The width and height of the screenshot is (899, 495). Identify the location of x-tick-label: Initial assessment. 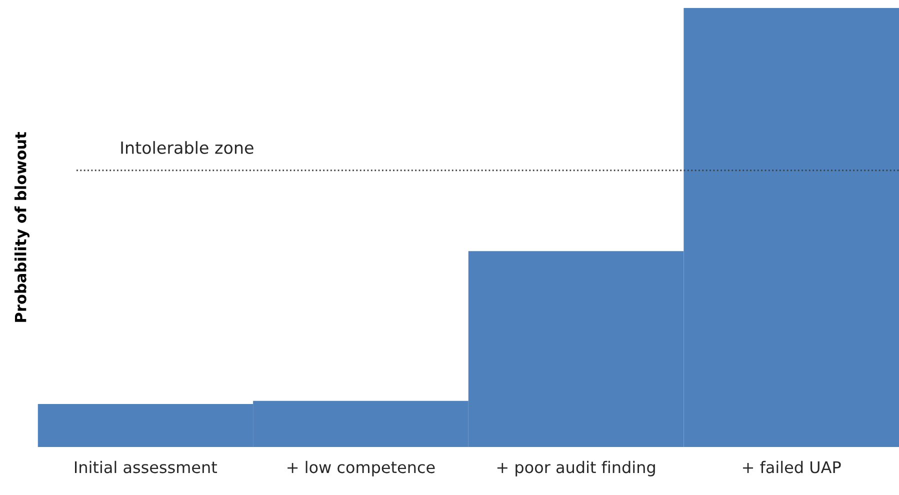
(146, 467).